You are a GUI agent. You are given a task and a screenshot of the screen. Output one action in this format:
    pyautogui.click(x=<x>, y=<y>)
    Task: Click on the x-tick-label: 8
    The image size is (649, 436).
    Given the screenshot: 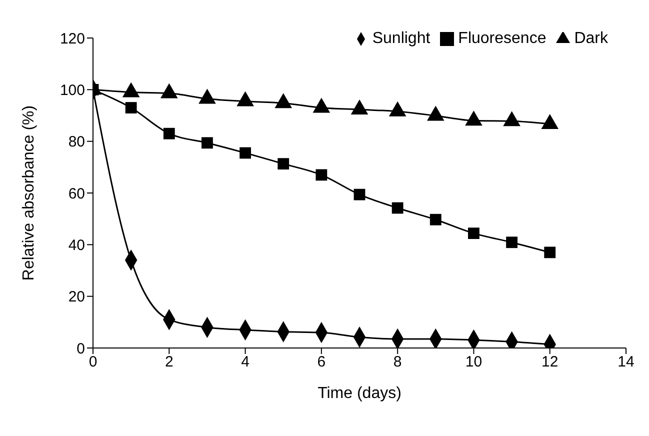 What is the action you would take?
    pyautogui.click(x=397, y=362)
    